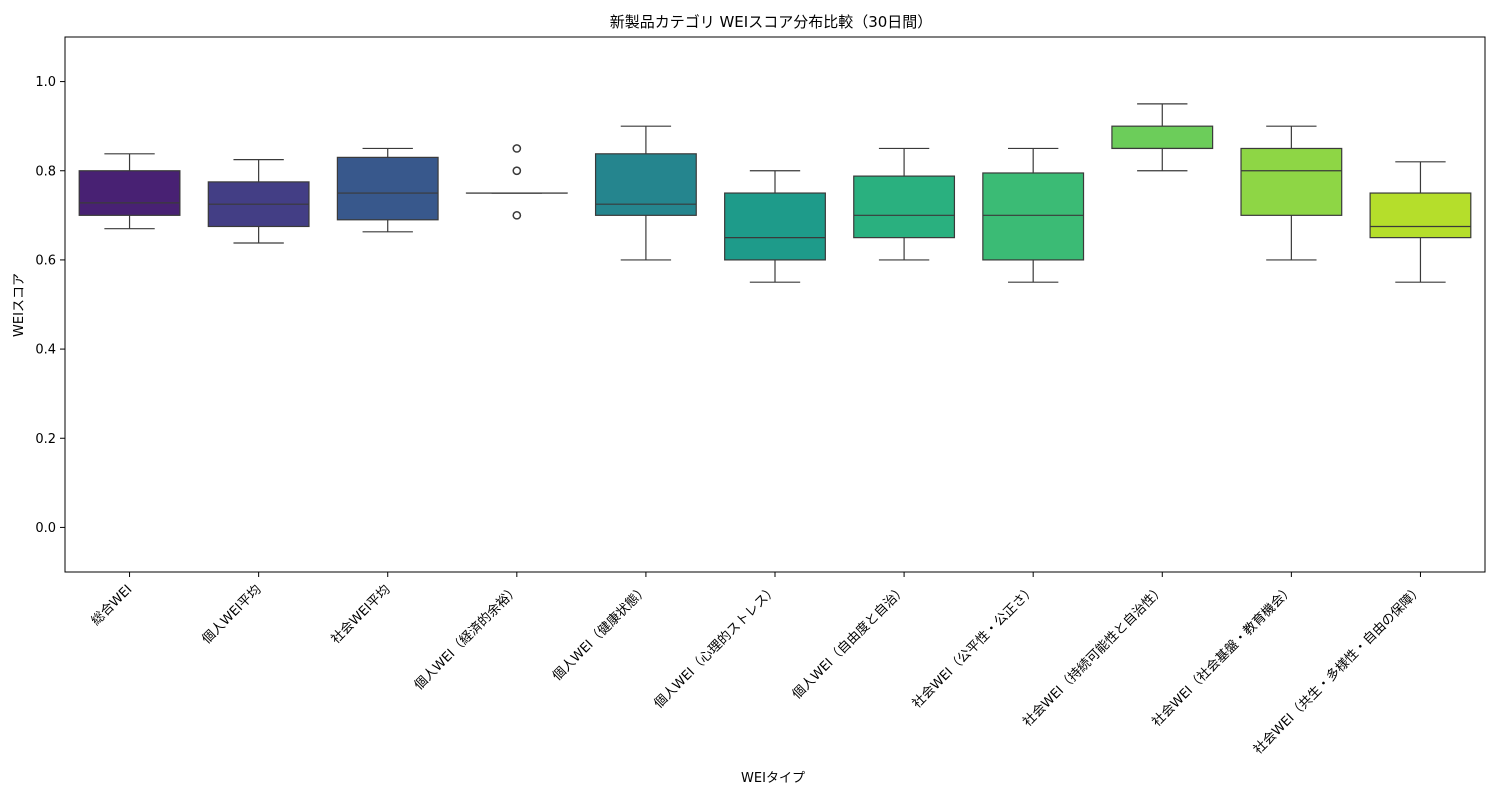 Image resolution: width=1500 pixels, height=800 pixels. What do you see at coordinates (45, 528) in the screenshot?
I see `y-tick-label: 0.0` at bounding box center [45, 528].